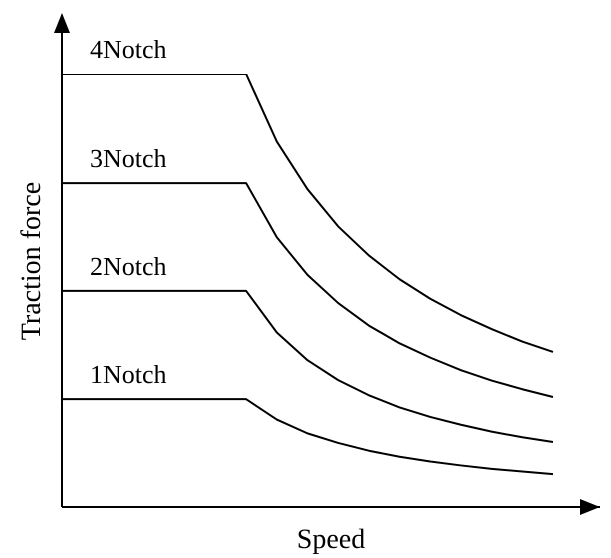 Image resolution: width=611 pixels, height=558 pixels. I want to click on y-axis-title: Traction force, so click(31, 261).